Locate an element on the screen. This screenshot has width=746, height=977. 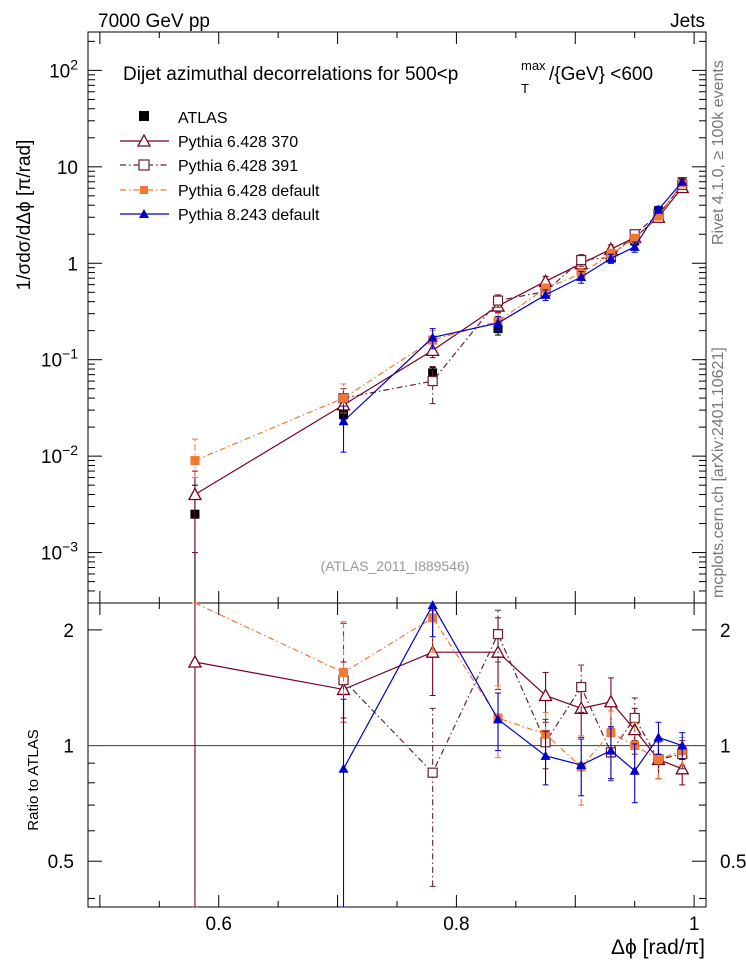
legend-label-pythia8-default: Pythia 8.243 default is located at coordinates (249, 215).